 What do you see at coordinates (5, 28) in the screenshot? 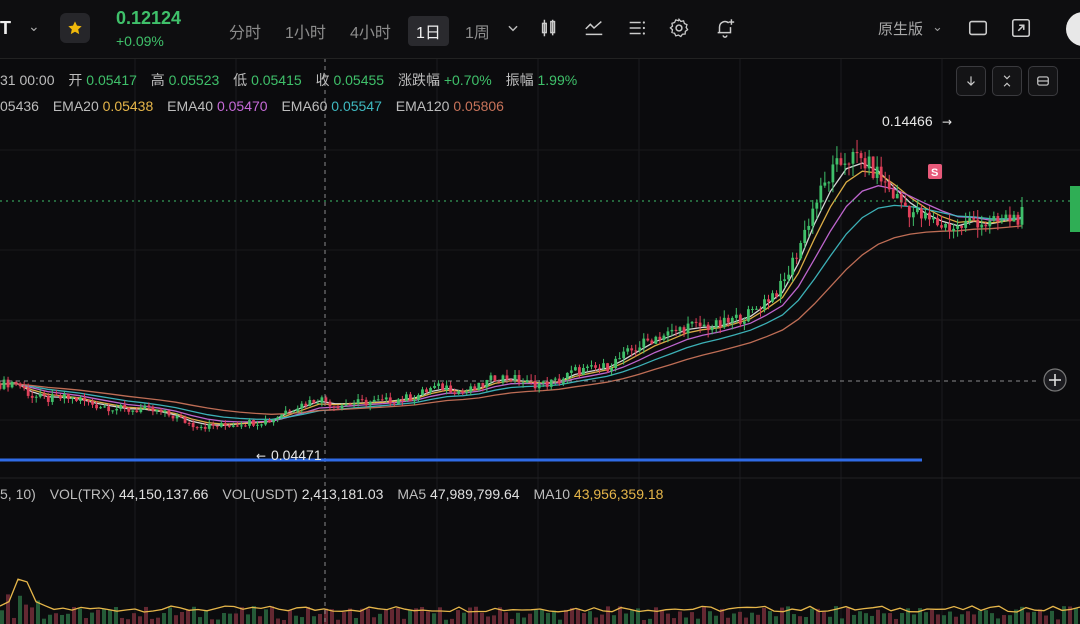
I see `pair-name: T` at bounding box center [5, 28].